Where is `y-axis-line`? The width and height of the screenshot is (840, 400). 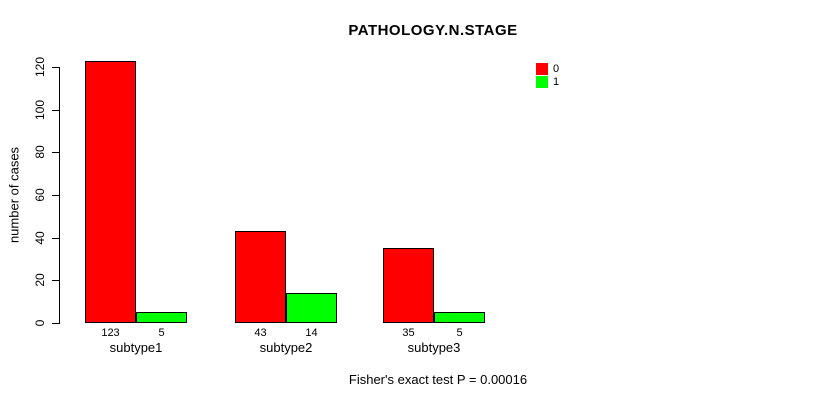 y-axis-line is located at coordinates (59, 195).